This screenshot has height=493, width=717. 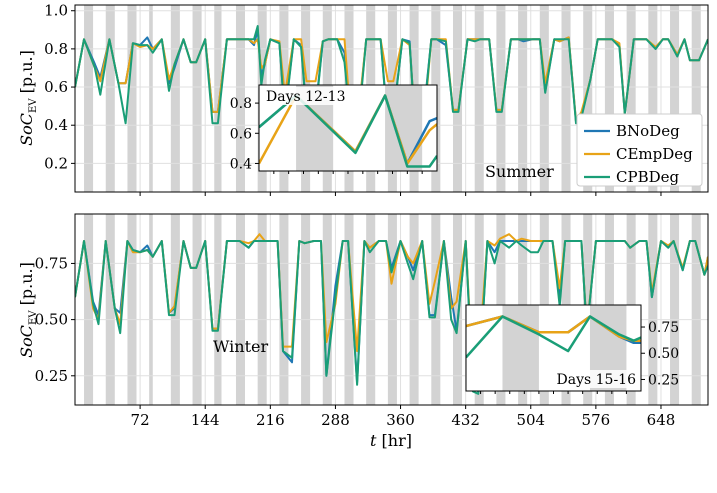 I want to click on summer-inset: 0.4 0.6 0.8 Days 12-13, so click(x=334, y=129).